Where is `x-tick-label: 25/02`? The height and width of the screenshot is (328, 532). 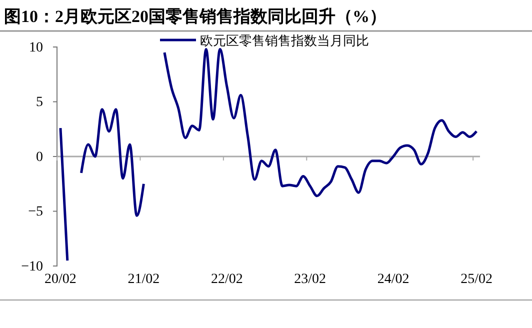 x-tick-label: 25/02 is located at coordinates (476, 279).